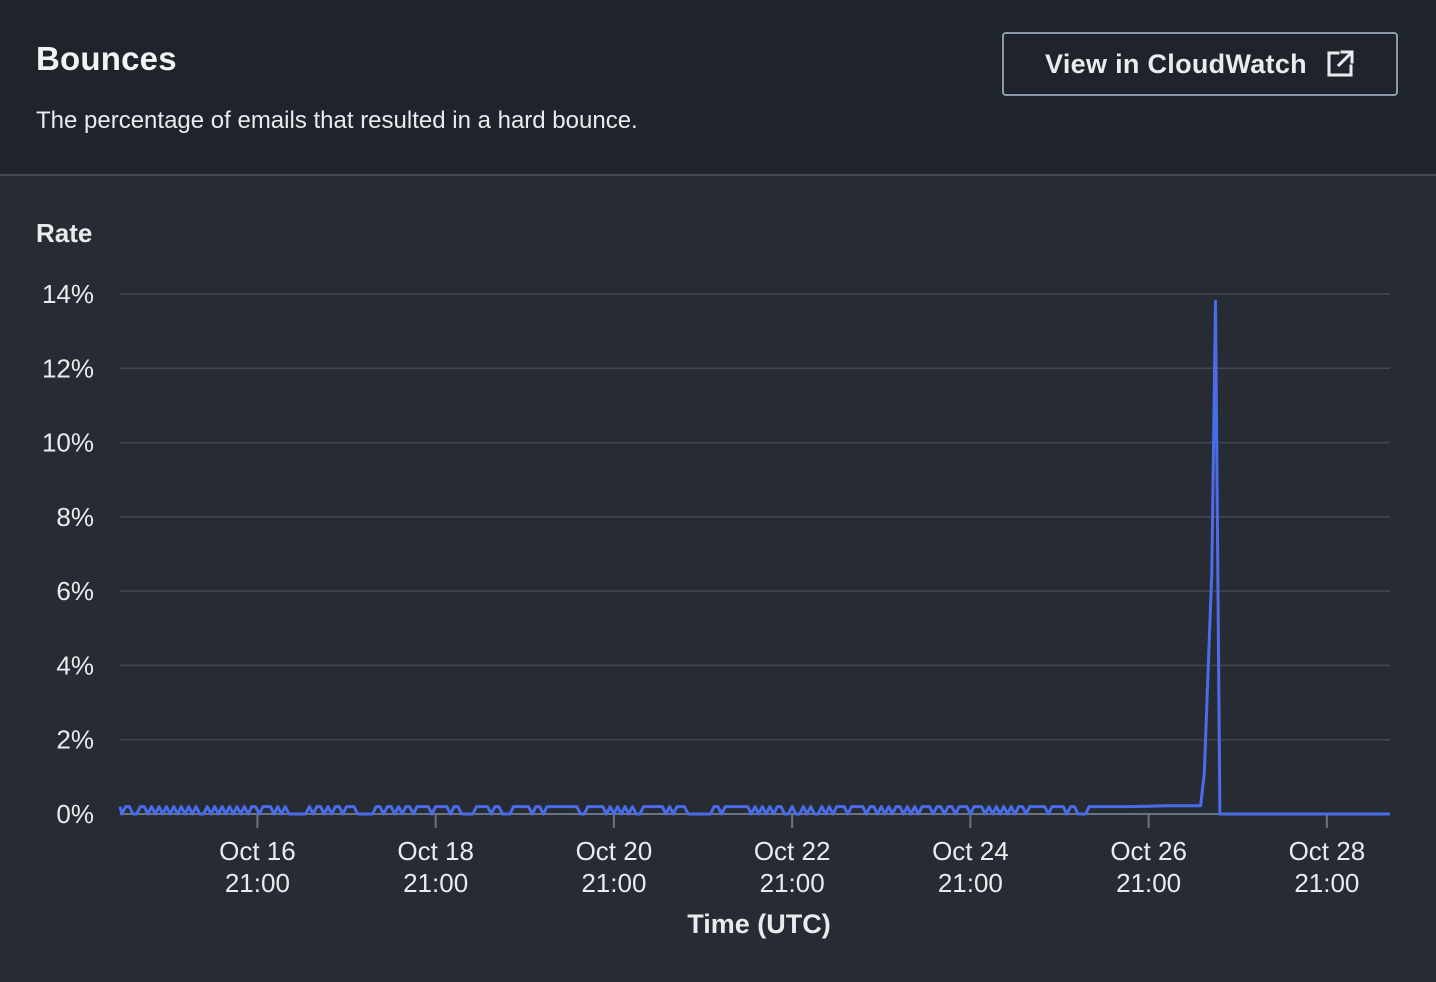 This screenshot has height=982, width=1436. I want to click on view-in-cloudwatch-label: View in CloudWatch, so click(1176, 63).